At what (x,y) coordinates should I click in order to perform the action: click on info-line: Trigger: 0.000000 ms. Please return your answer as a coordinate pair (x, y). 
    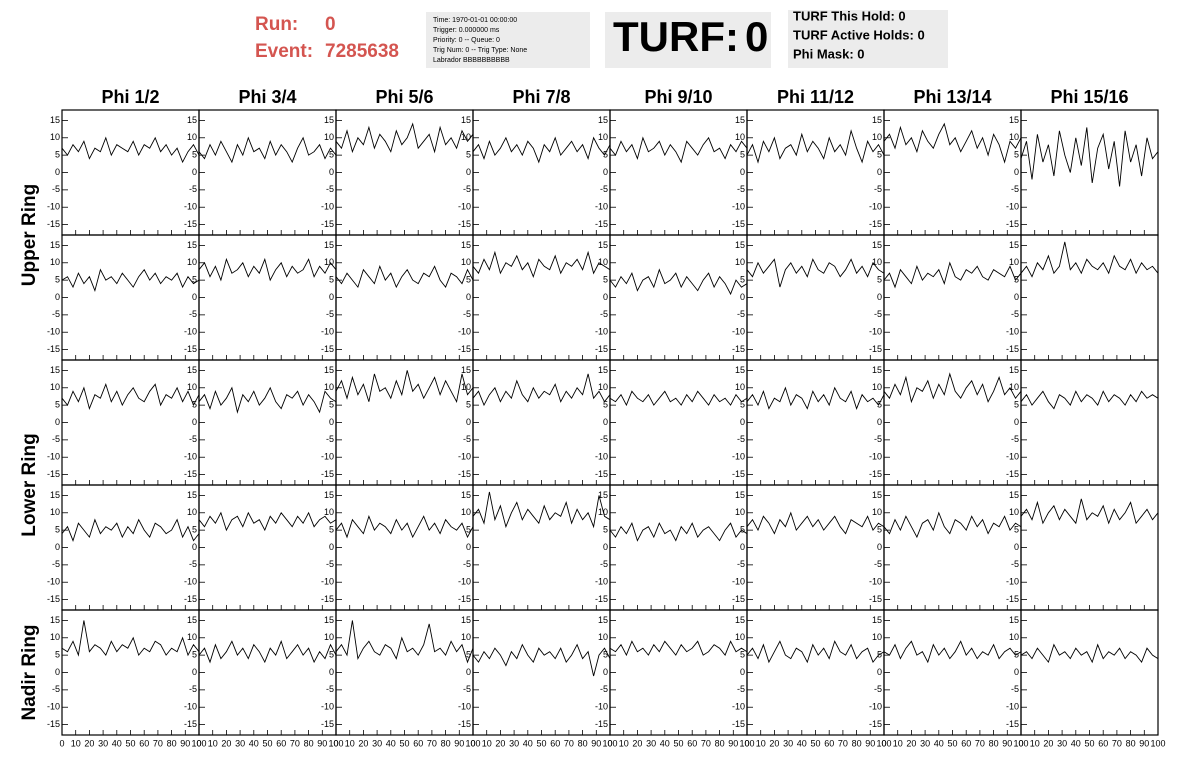
    Looking at the image, I should click on (466, 30).